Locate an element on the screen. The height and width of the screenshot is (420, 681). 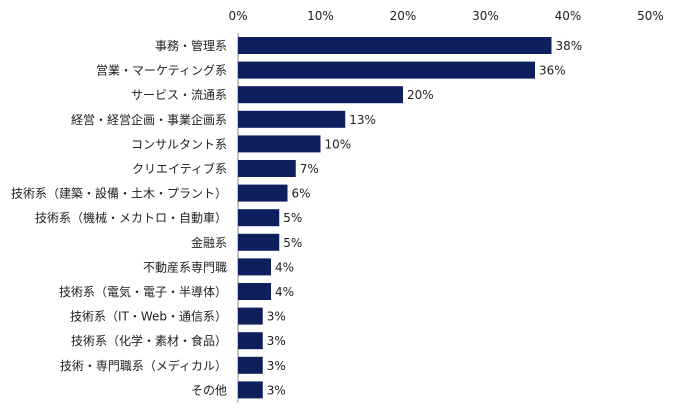
category-label: 技術系（機械・メカトロ・自動車） is located at coordinates (131, 217).